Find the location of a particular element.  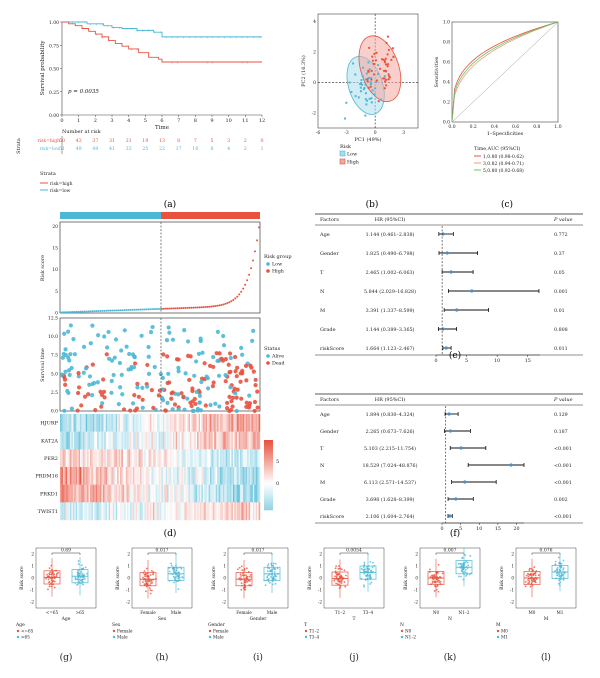

colorbar-cell is located at coordinates (268, 484).